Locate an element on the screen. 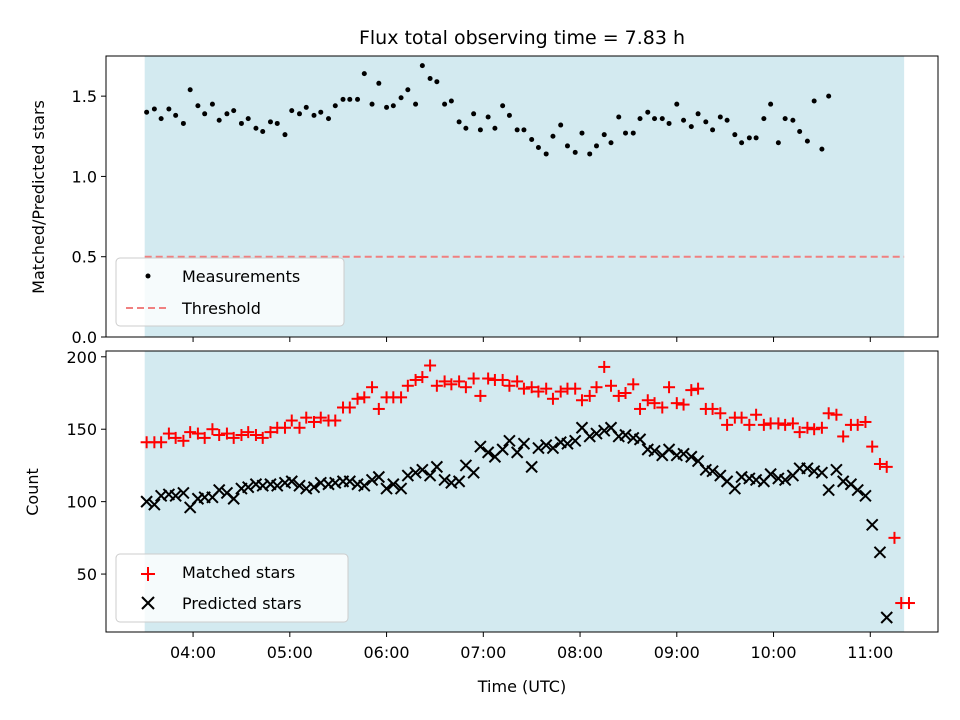  legend-matched-label: Matched stars is located at coordinates (238, 572).